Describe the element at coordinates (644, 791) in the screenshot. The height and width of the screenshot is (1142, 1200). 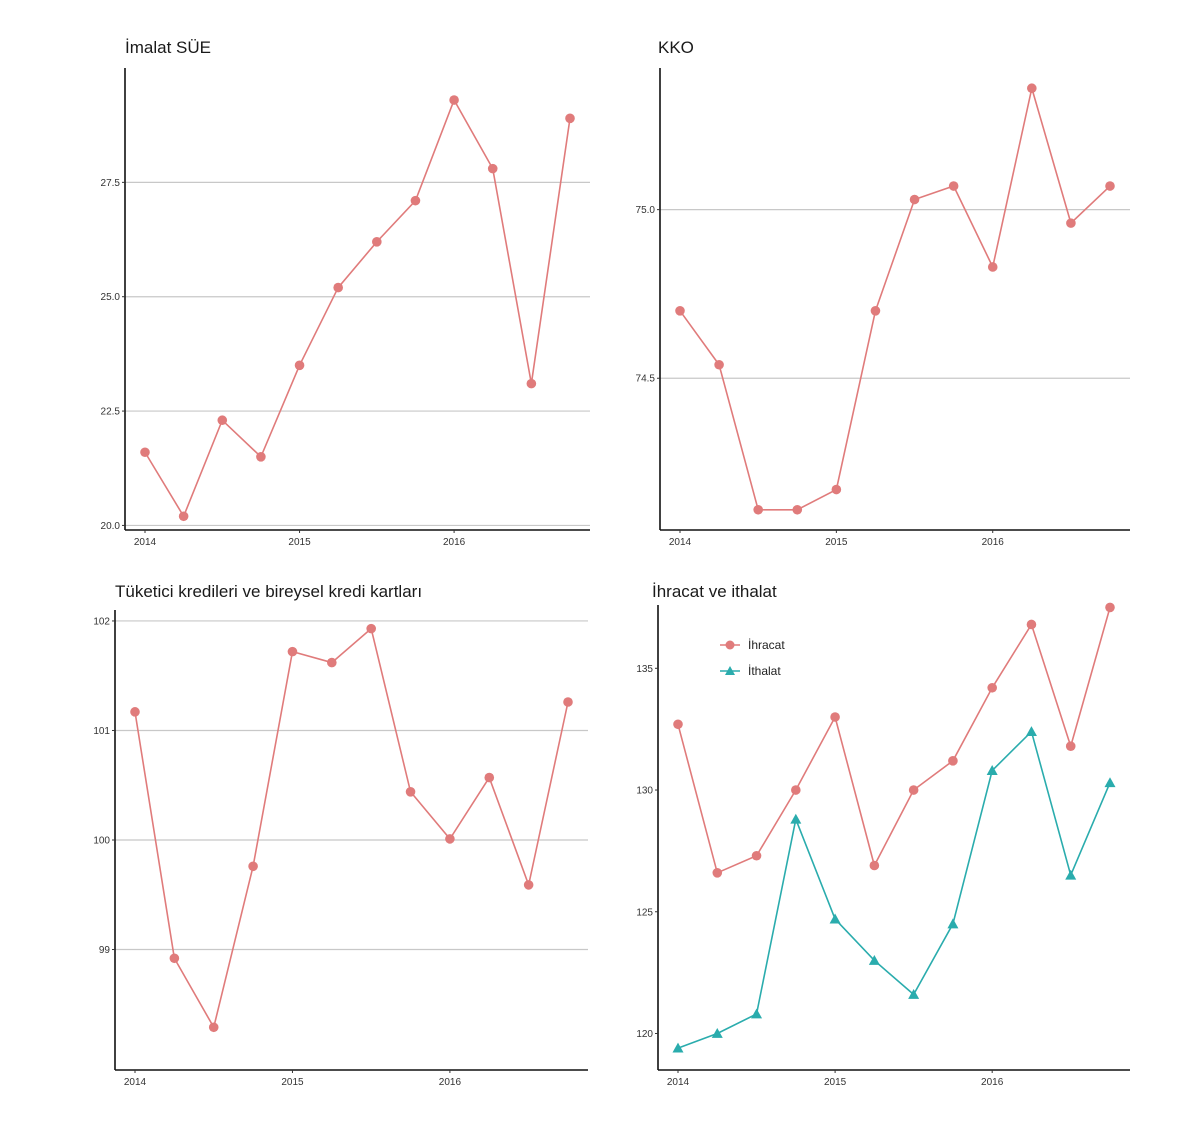
I see `y-tick-label: 130` at that location.